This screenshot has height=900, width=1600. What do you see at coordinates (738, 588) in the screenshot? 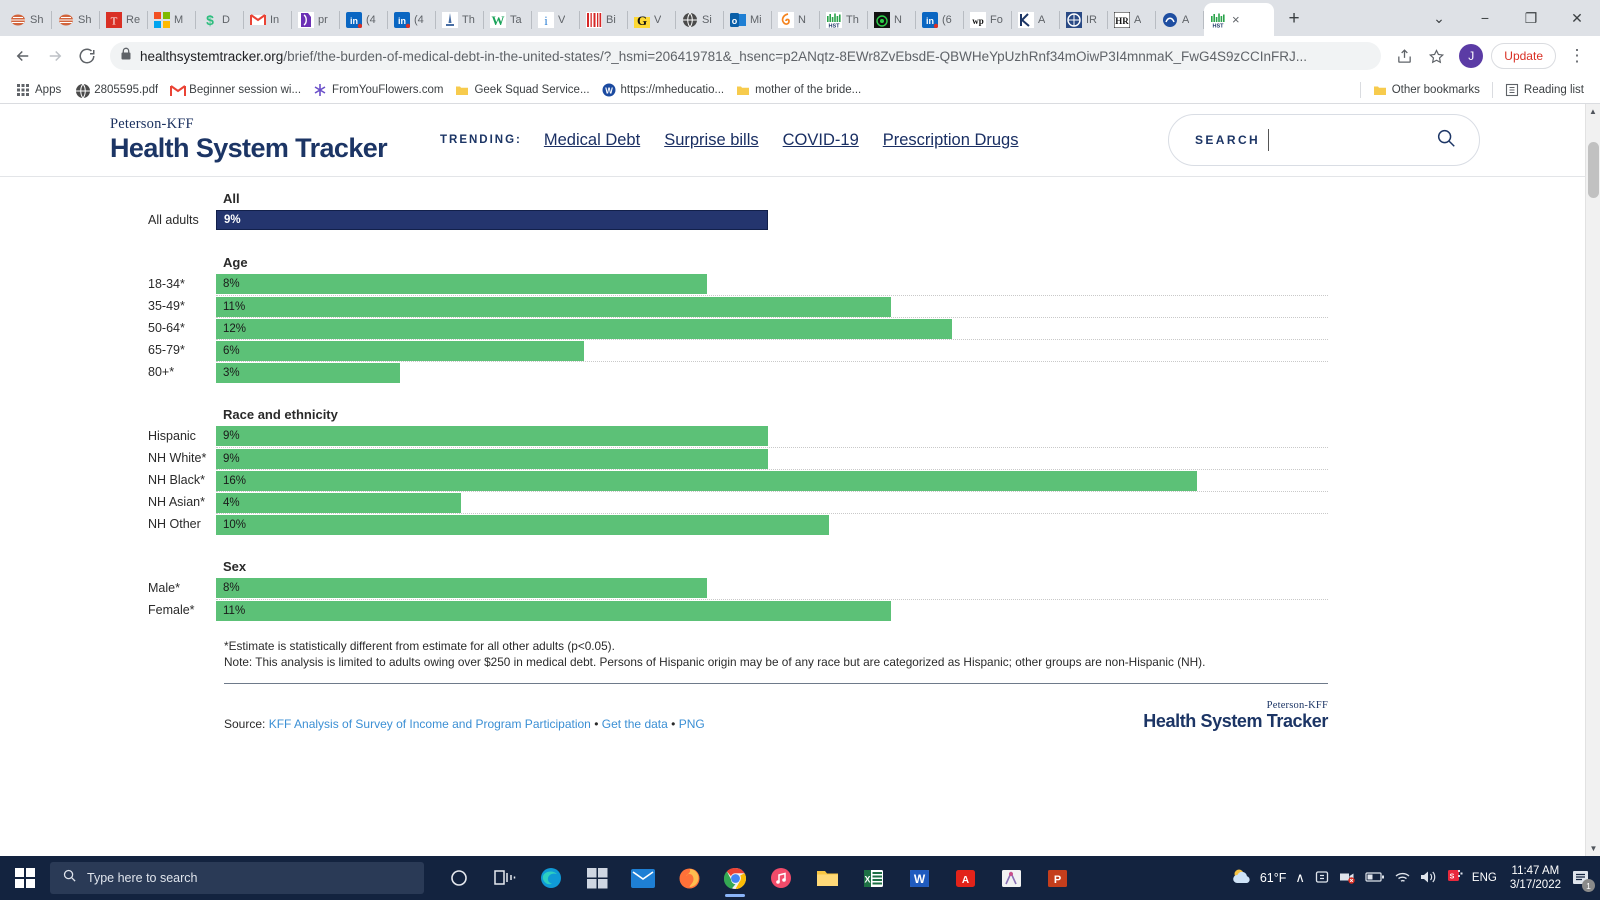
I see `bar-row: Male* 8%` at bounding box center [738, 588].